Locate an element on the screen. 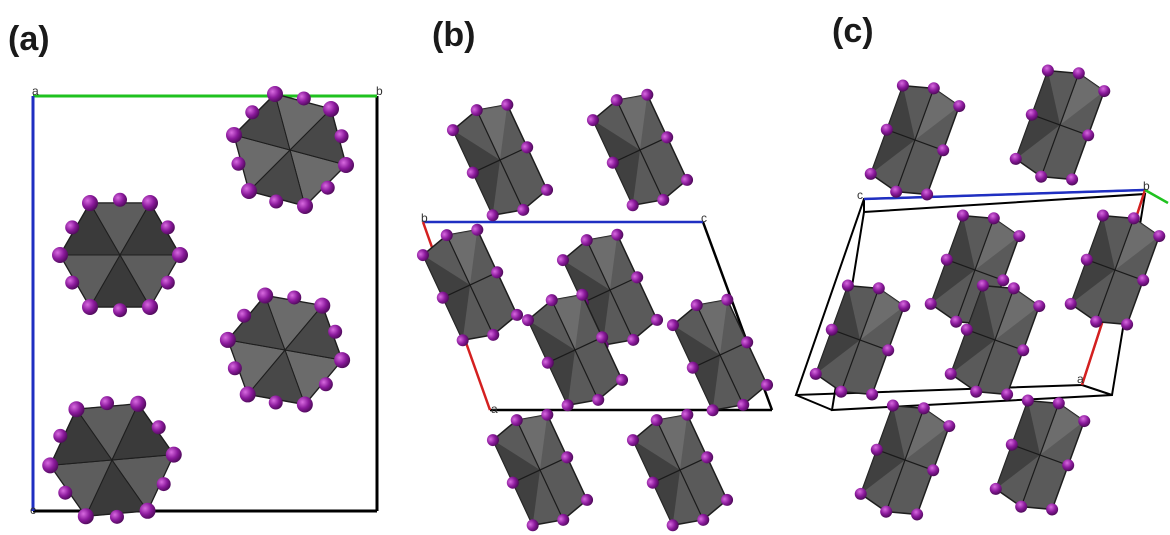 This screenshot has width=1170, height=535. cluster-5-face is located at coordinates (632, 122).